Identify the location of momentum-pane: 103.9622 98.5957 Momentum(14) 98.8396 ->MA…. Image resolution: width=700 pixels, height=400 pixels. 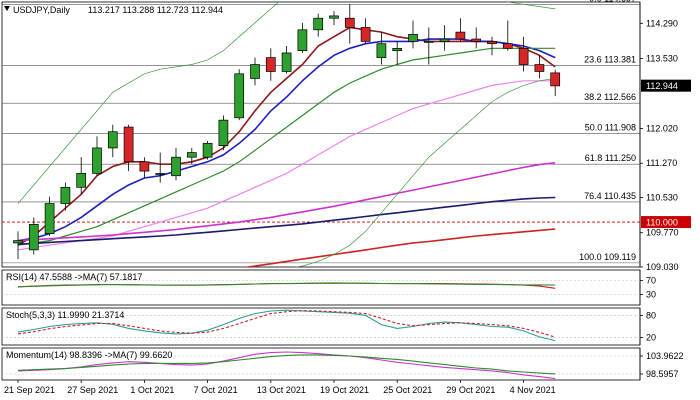
(343, 365).